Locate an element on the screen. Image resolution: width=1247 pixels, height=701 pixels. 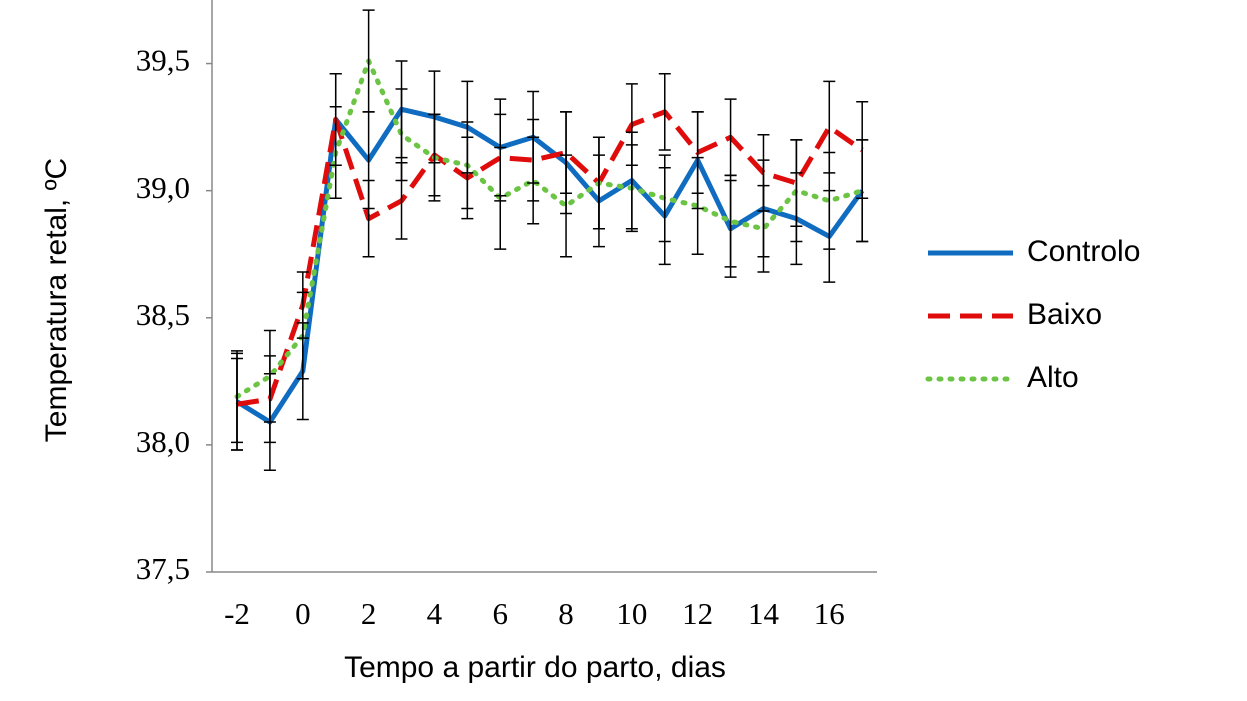
y-tick-label: 38,0 is located at coordinates (163, 441).